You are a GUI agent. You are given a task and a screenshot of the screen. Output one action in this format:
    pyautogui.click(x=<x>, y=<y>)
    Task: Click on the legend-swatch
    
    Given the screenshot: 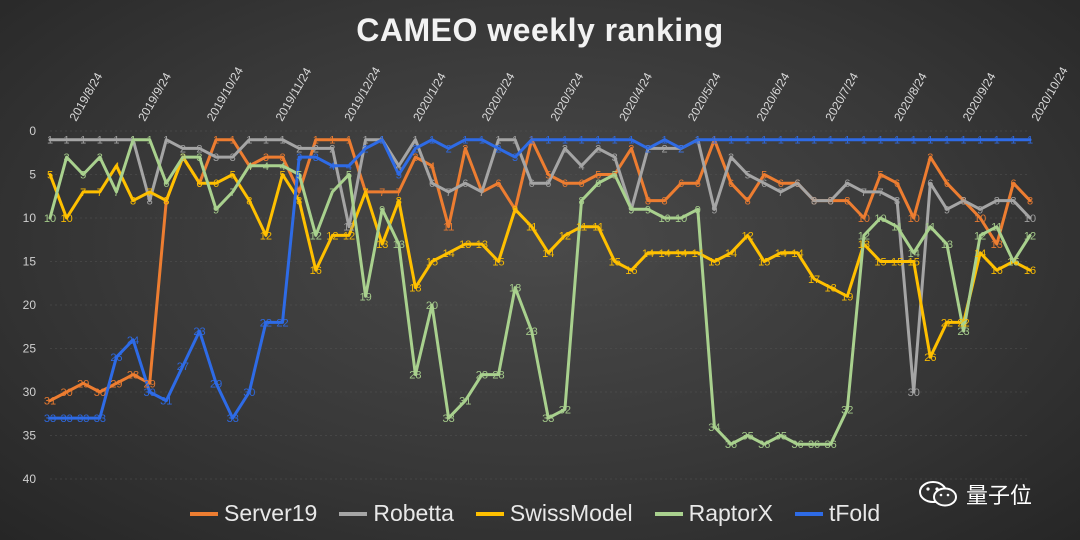 What is the action you would take?
    pyautogui.click(x=204, y=513)
    